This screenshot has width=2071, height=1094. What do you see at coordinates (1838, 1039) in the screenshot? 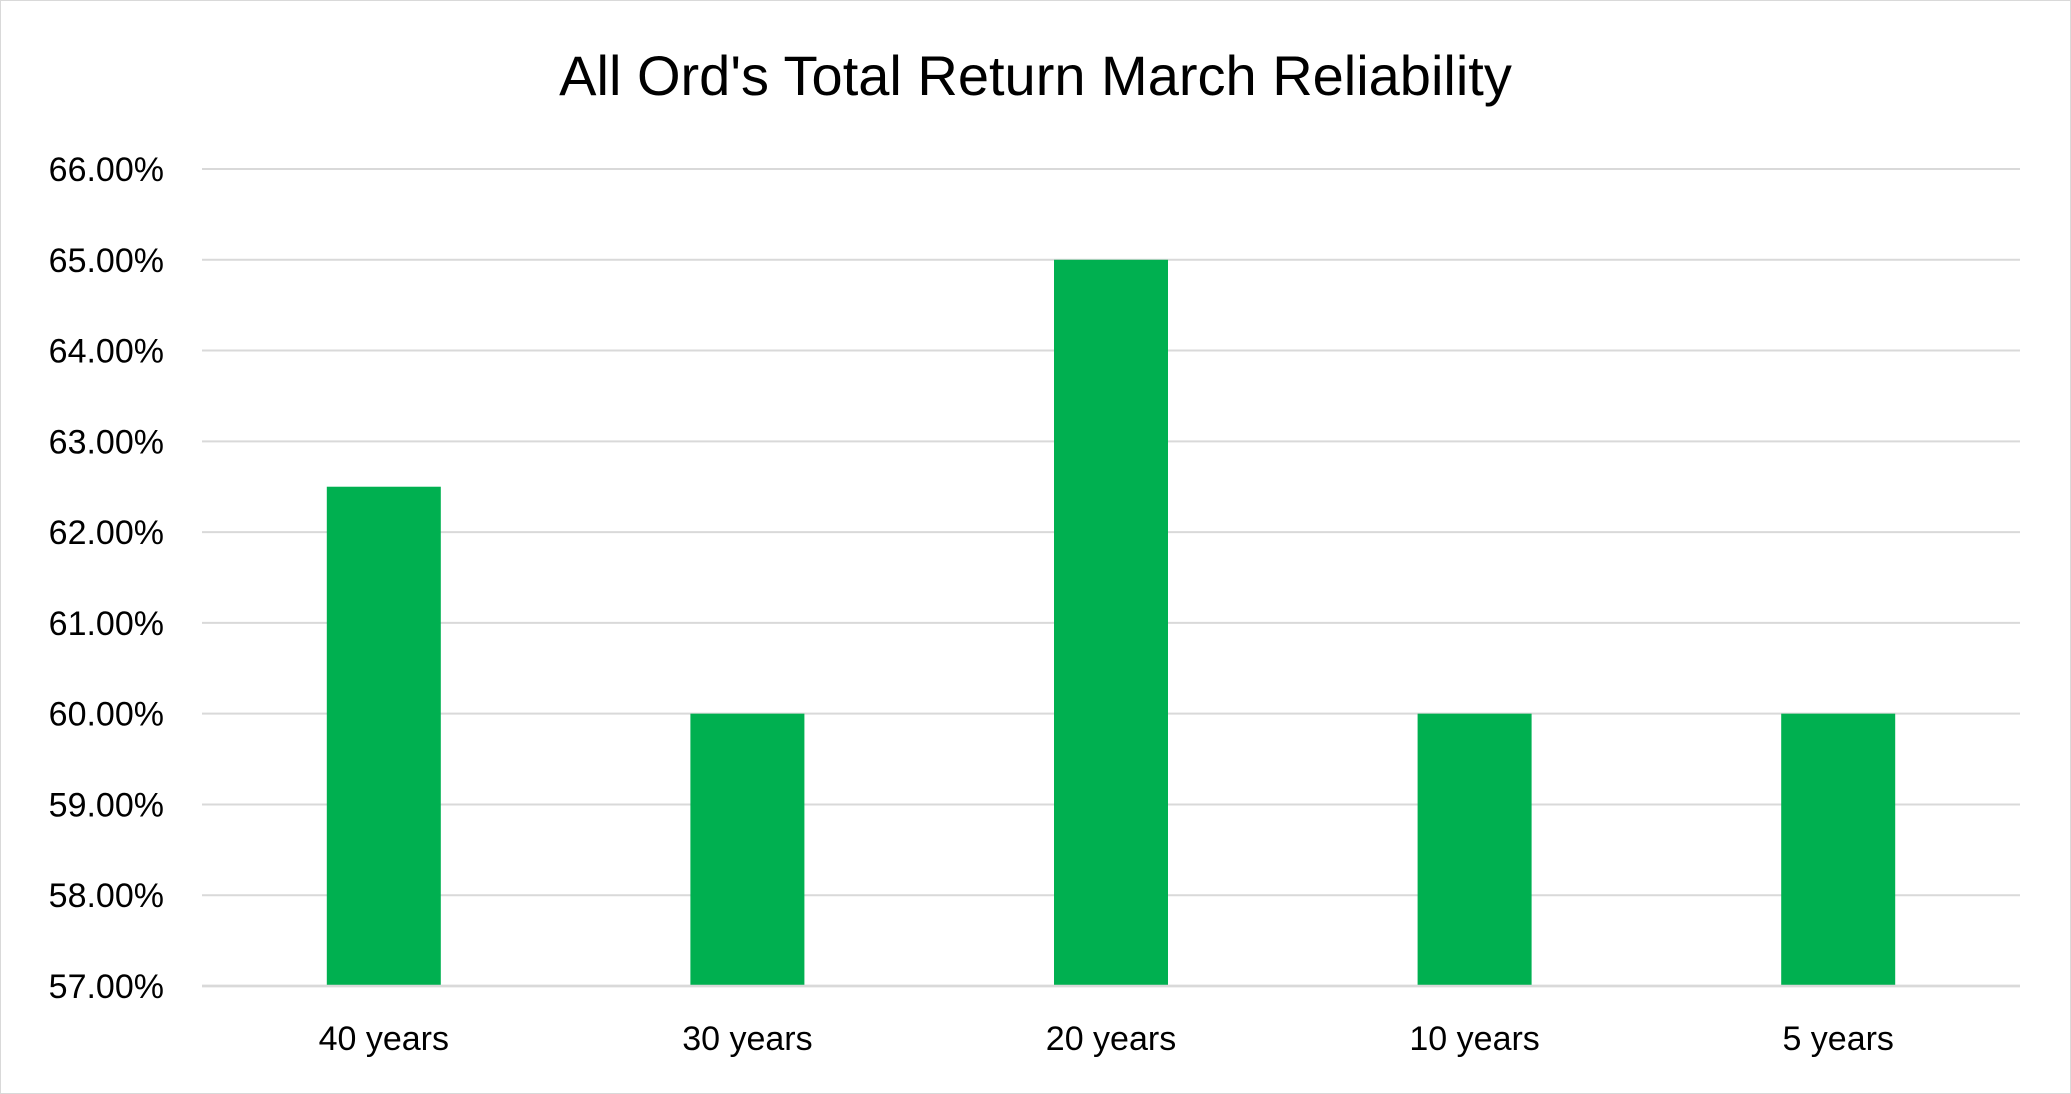
I see `x-tick-label: 5 years` at bounding box center [1838, 1039].